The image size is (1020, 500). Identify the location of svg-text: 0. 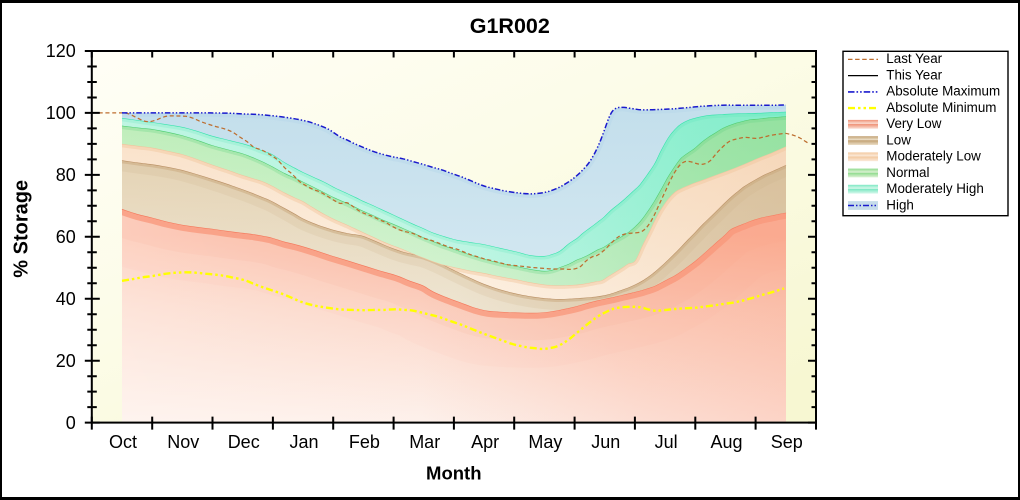
(71, 423).